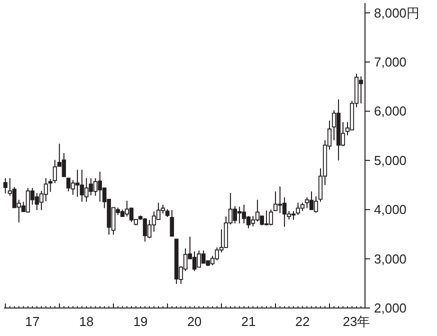 The width and height of the screenshot is (437, 336). What do you see at coordinates (302, 321) in the screenshot?
I see `x-tick-label: 22` at bounding box center [302, 321].